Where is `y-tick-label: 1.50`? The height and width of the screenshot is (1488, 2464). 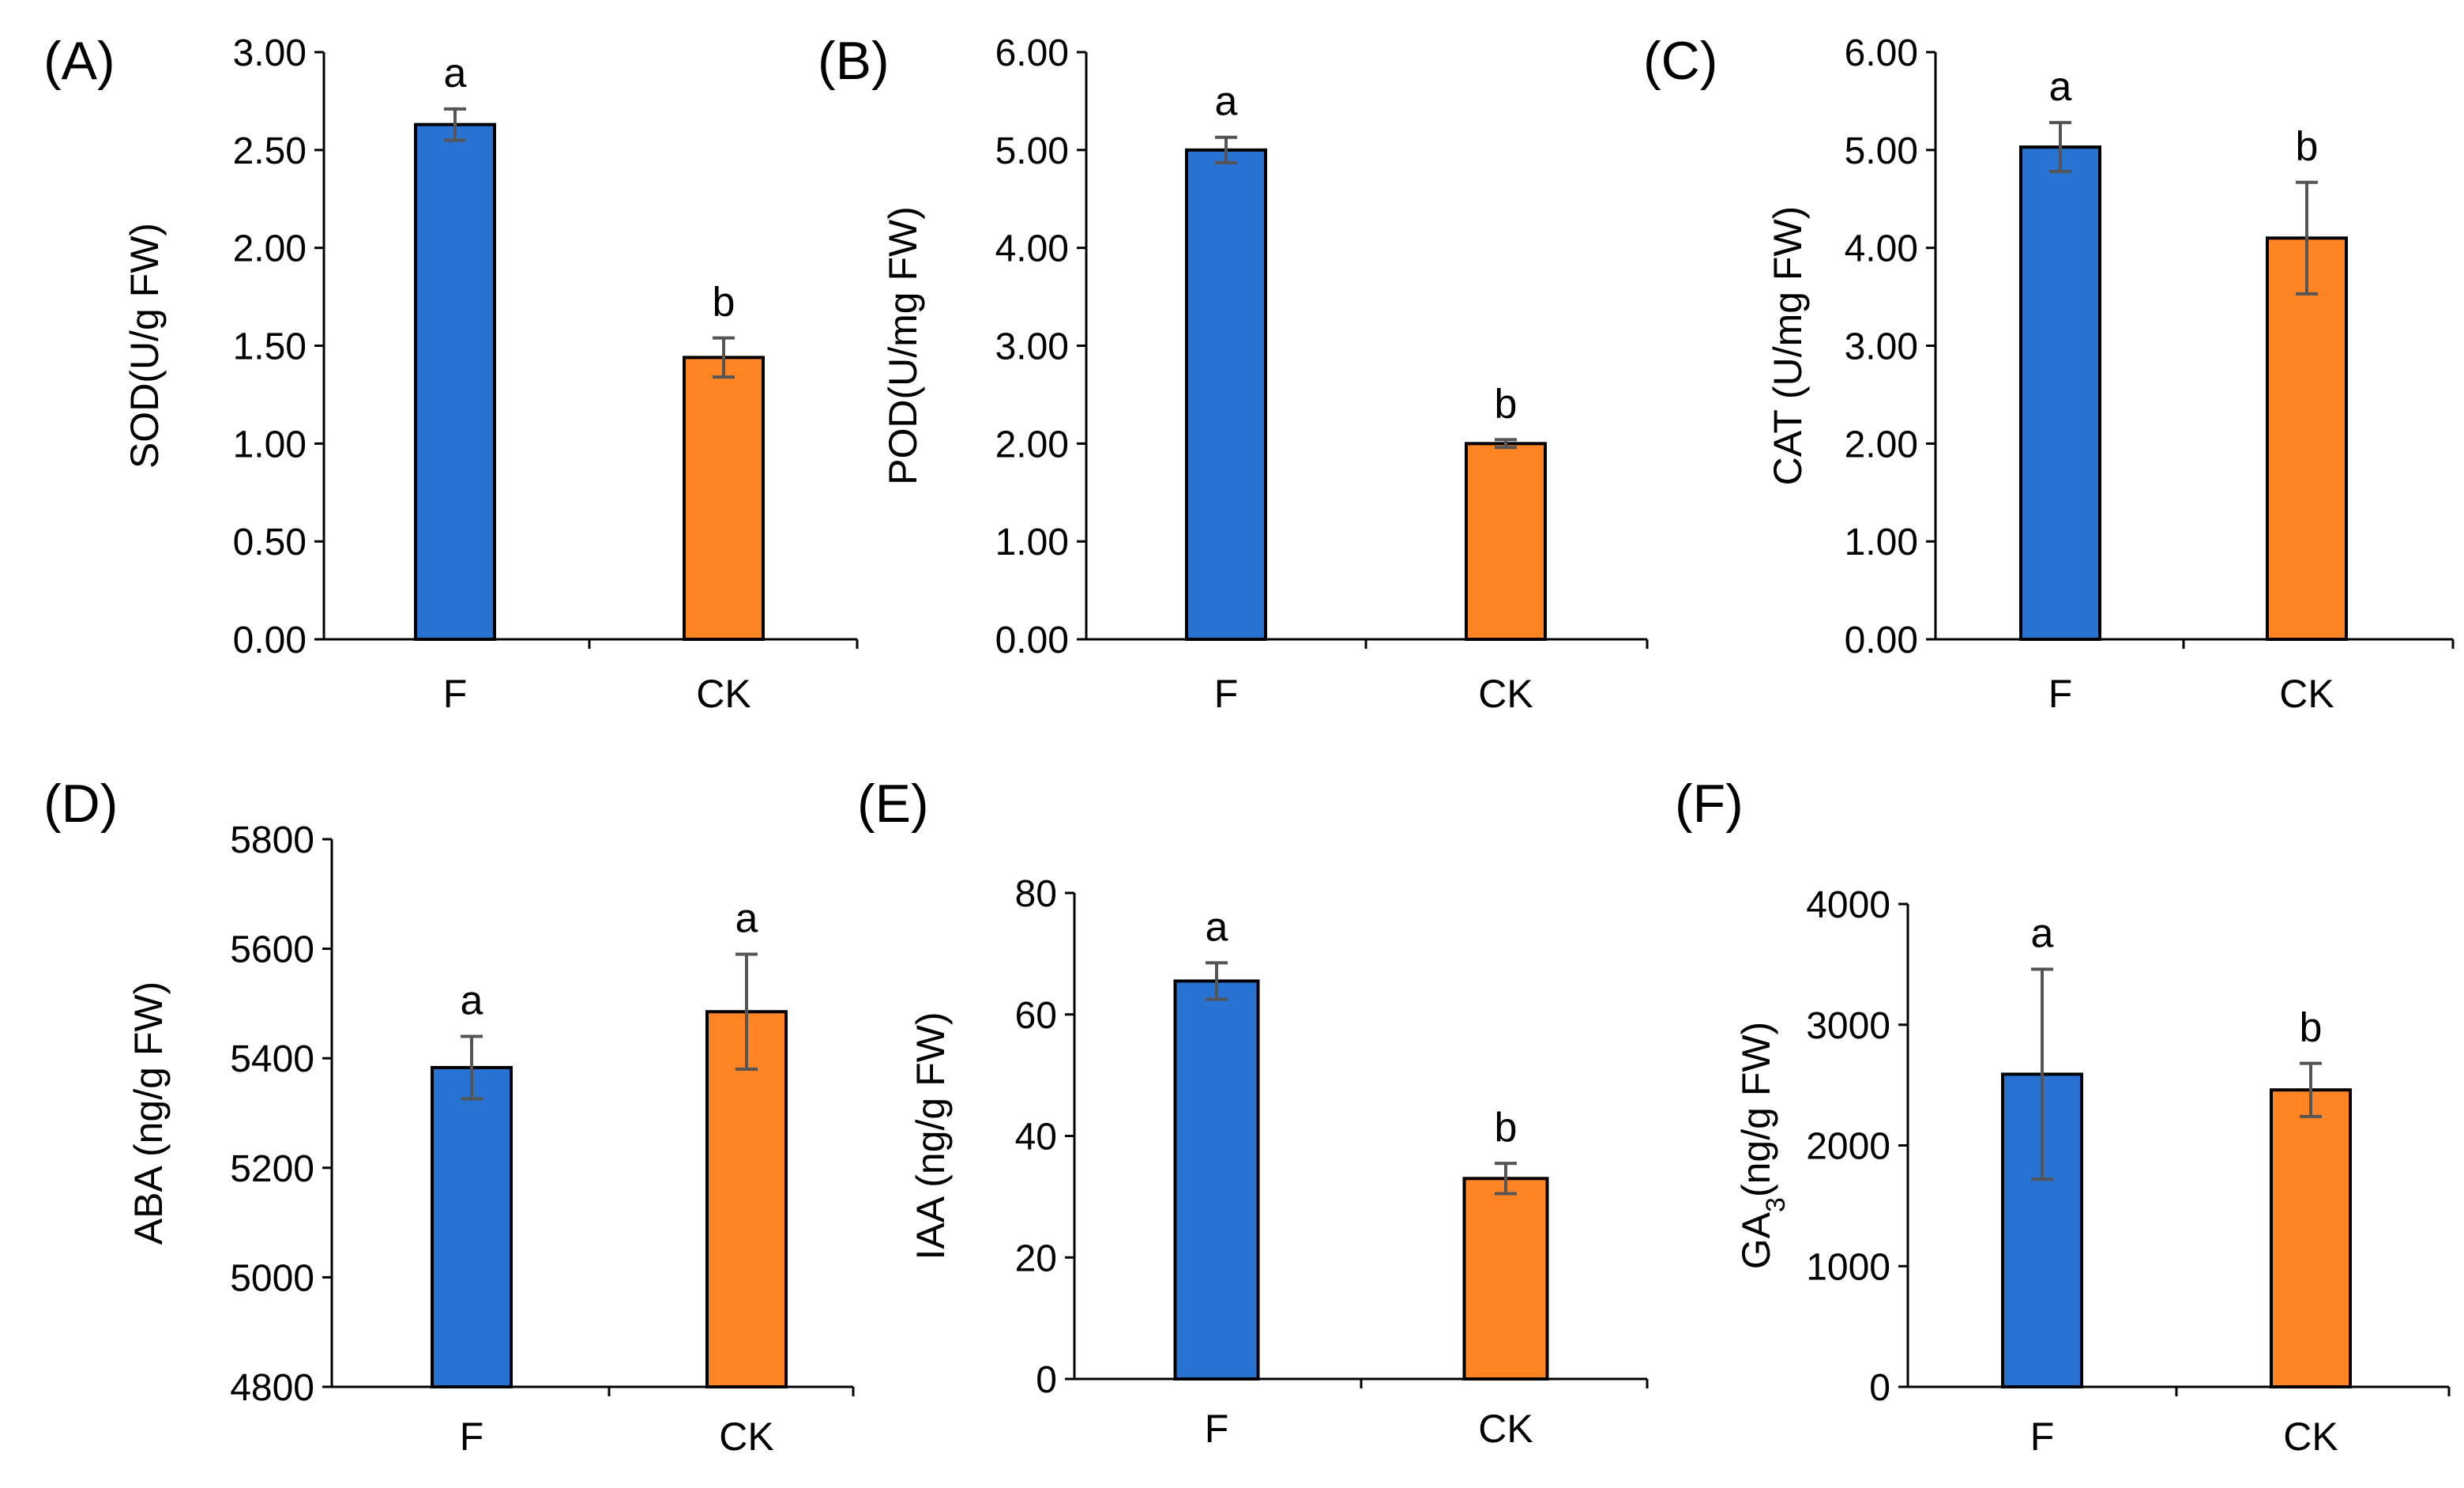 y-tick-label: 1.50 is located at coordinates (270, 347).